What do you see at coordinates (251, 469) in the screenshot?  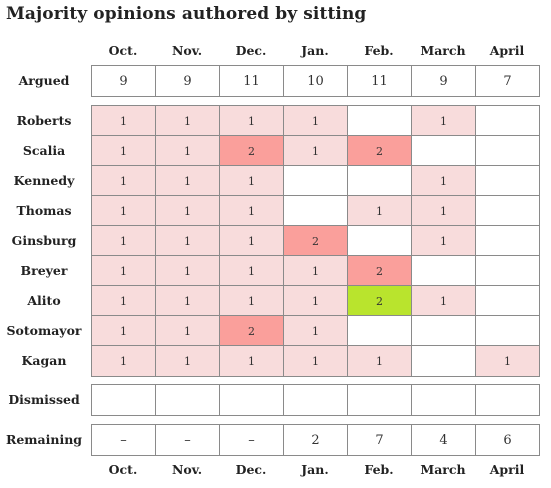 I see `month-footer-dec: Dec.` at bounding box center [251, 469].